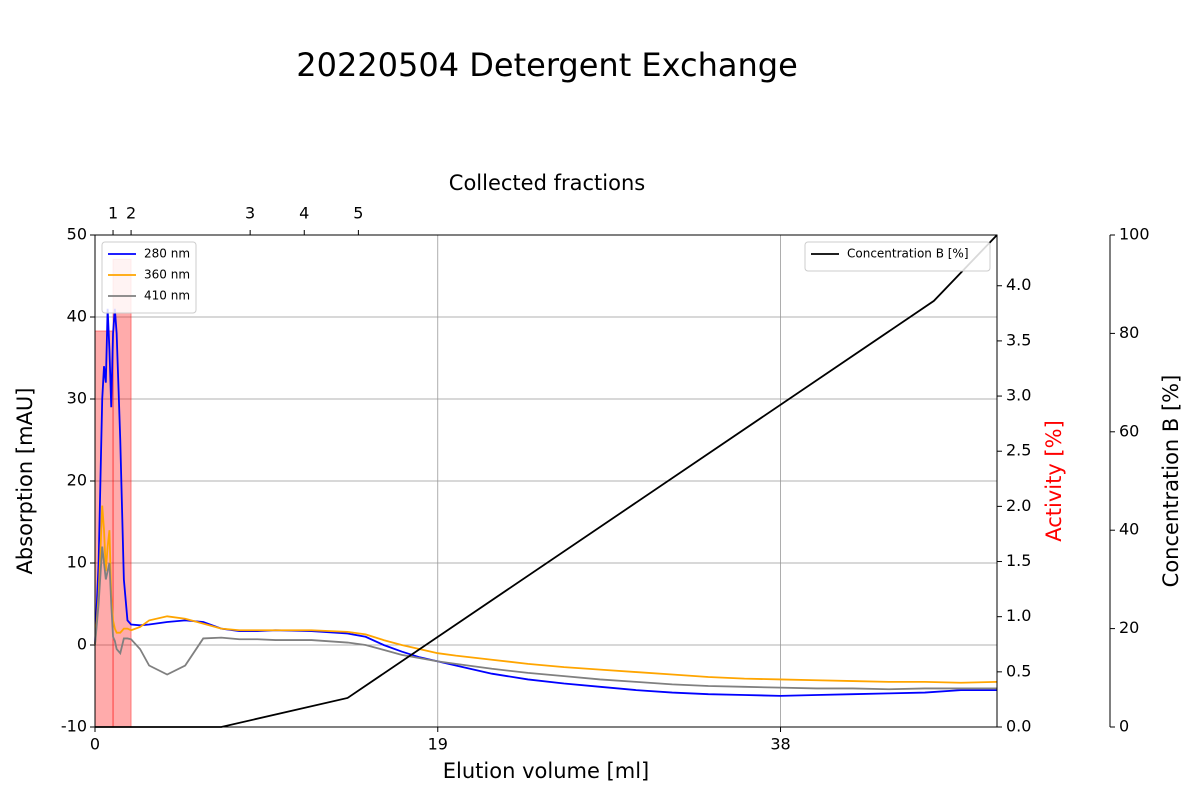 The height and width of the screenshot is (800, 1200). Describe the element at coordinates (250, 213) in the screenshot. I see `top-tick-label: 3` at that location.